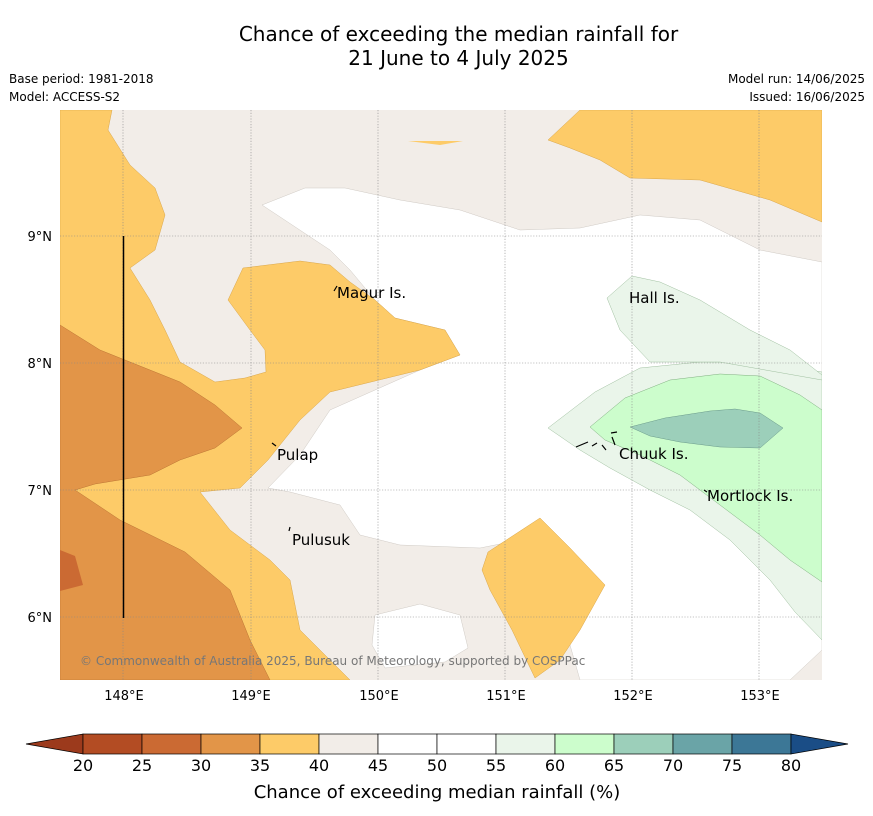 The width and height of the screenshot is (873, 816). What do you see at coordinates (40, 364) in the screenshot?
I see `lat-label-8n: 8°N` at bounding box center [40, 364].